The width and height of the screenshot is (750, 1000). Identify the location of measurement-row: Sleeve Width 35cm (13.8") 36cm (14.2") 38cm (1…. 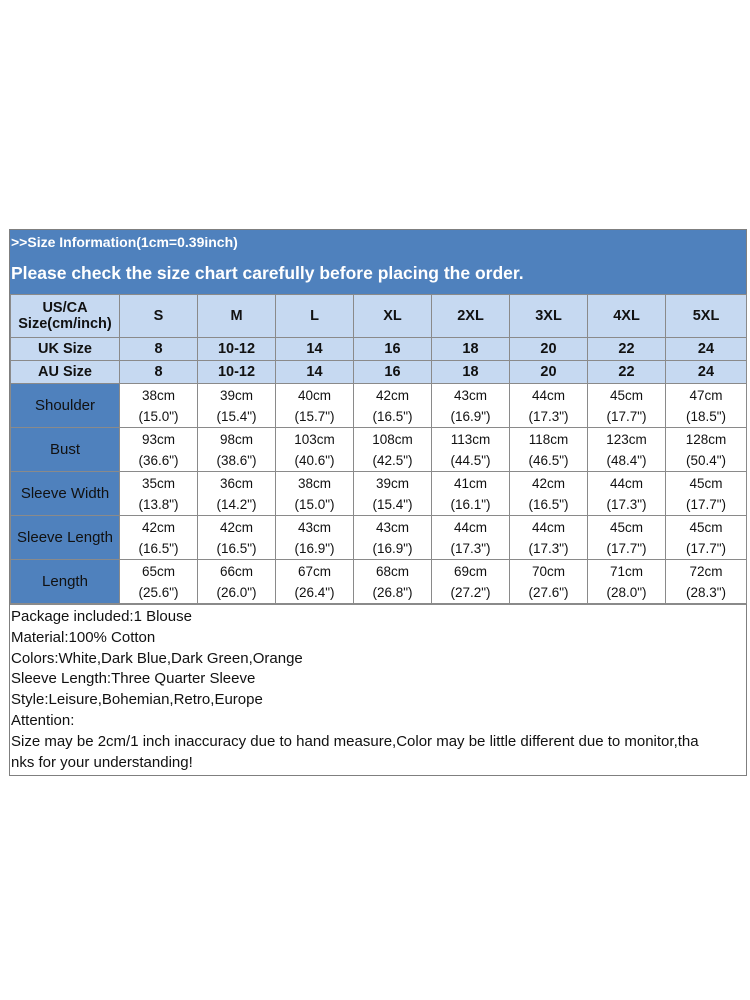
(378, 493).